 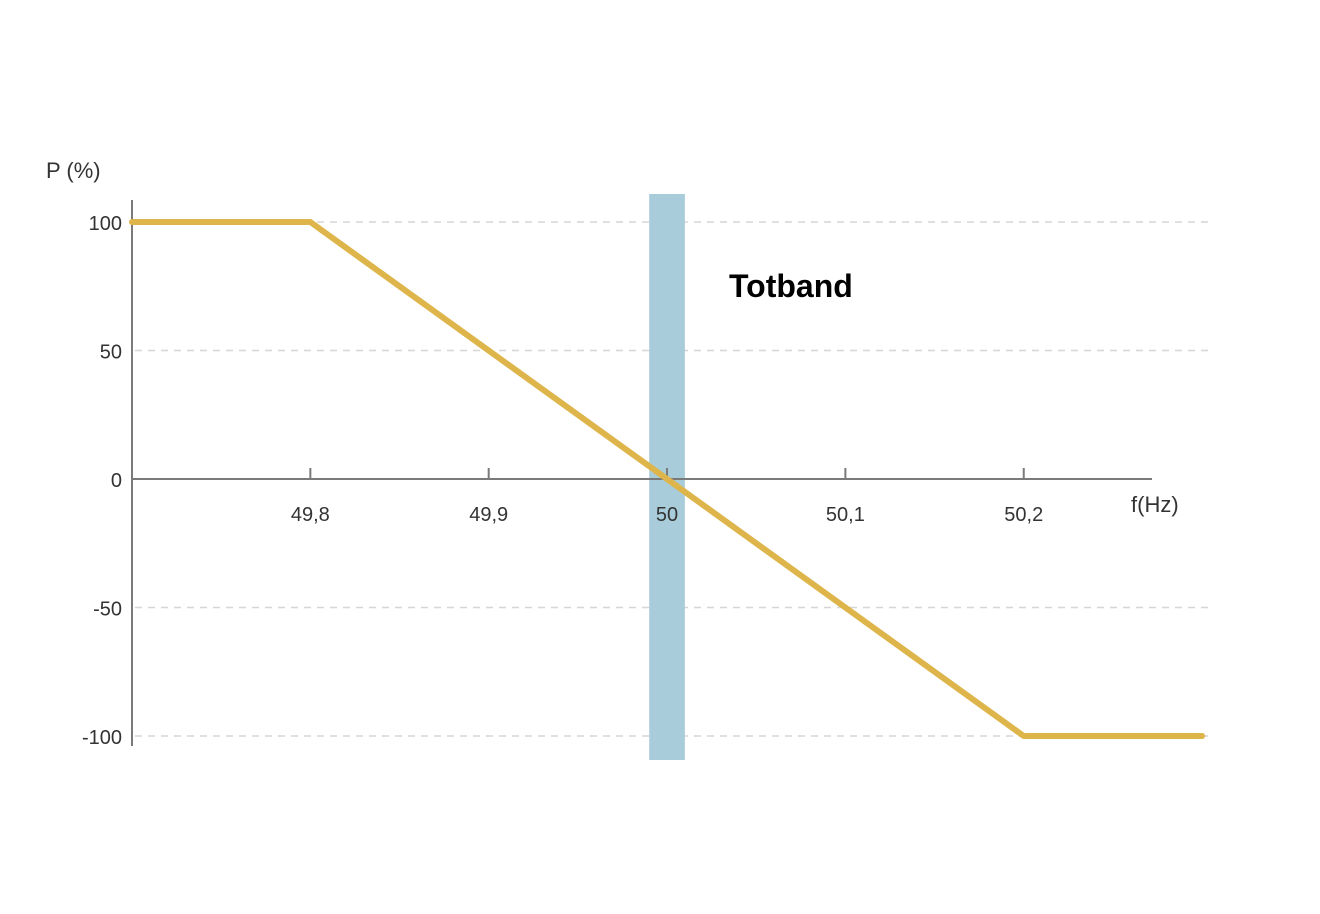 I want to click on y-tick-label: 50, so click(x=111, y=353).